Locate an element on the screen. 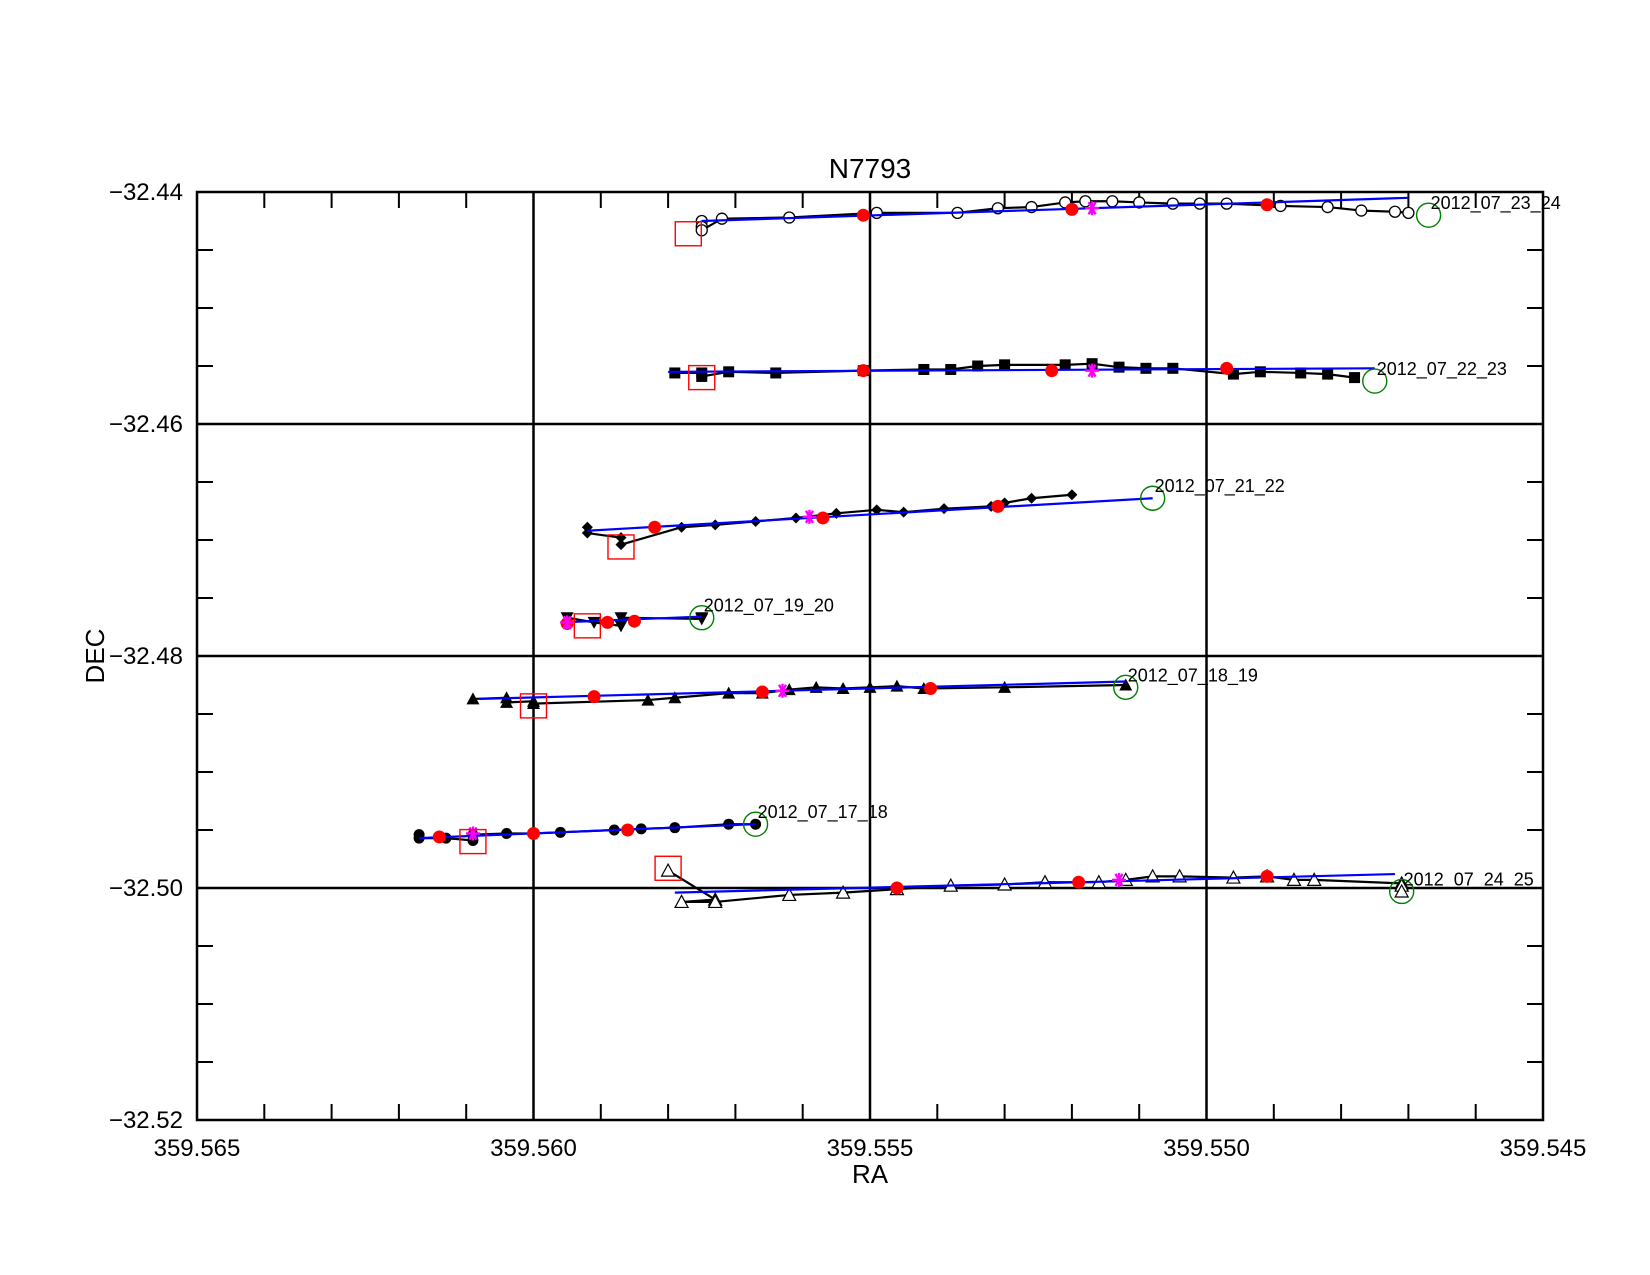 This screenshot has width=1650, height=1275. series-2012_07_17_18: 2012_07_17_18 is located at coordinates (650, 828).